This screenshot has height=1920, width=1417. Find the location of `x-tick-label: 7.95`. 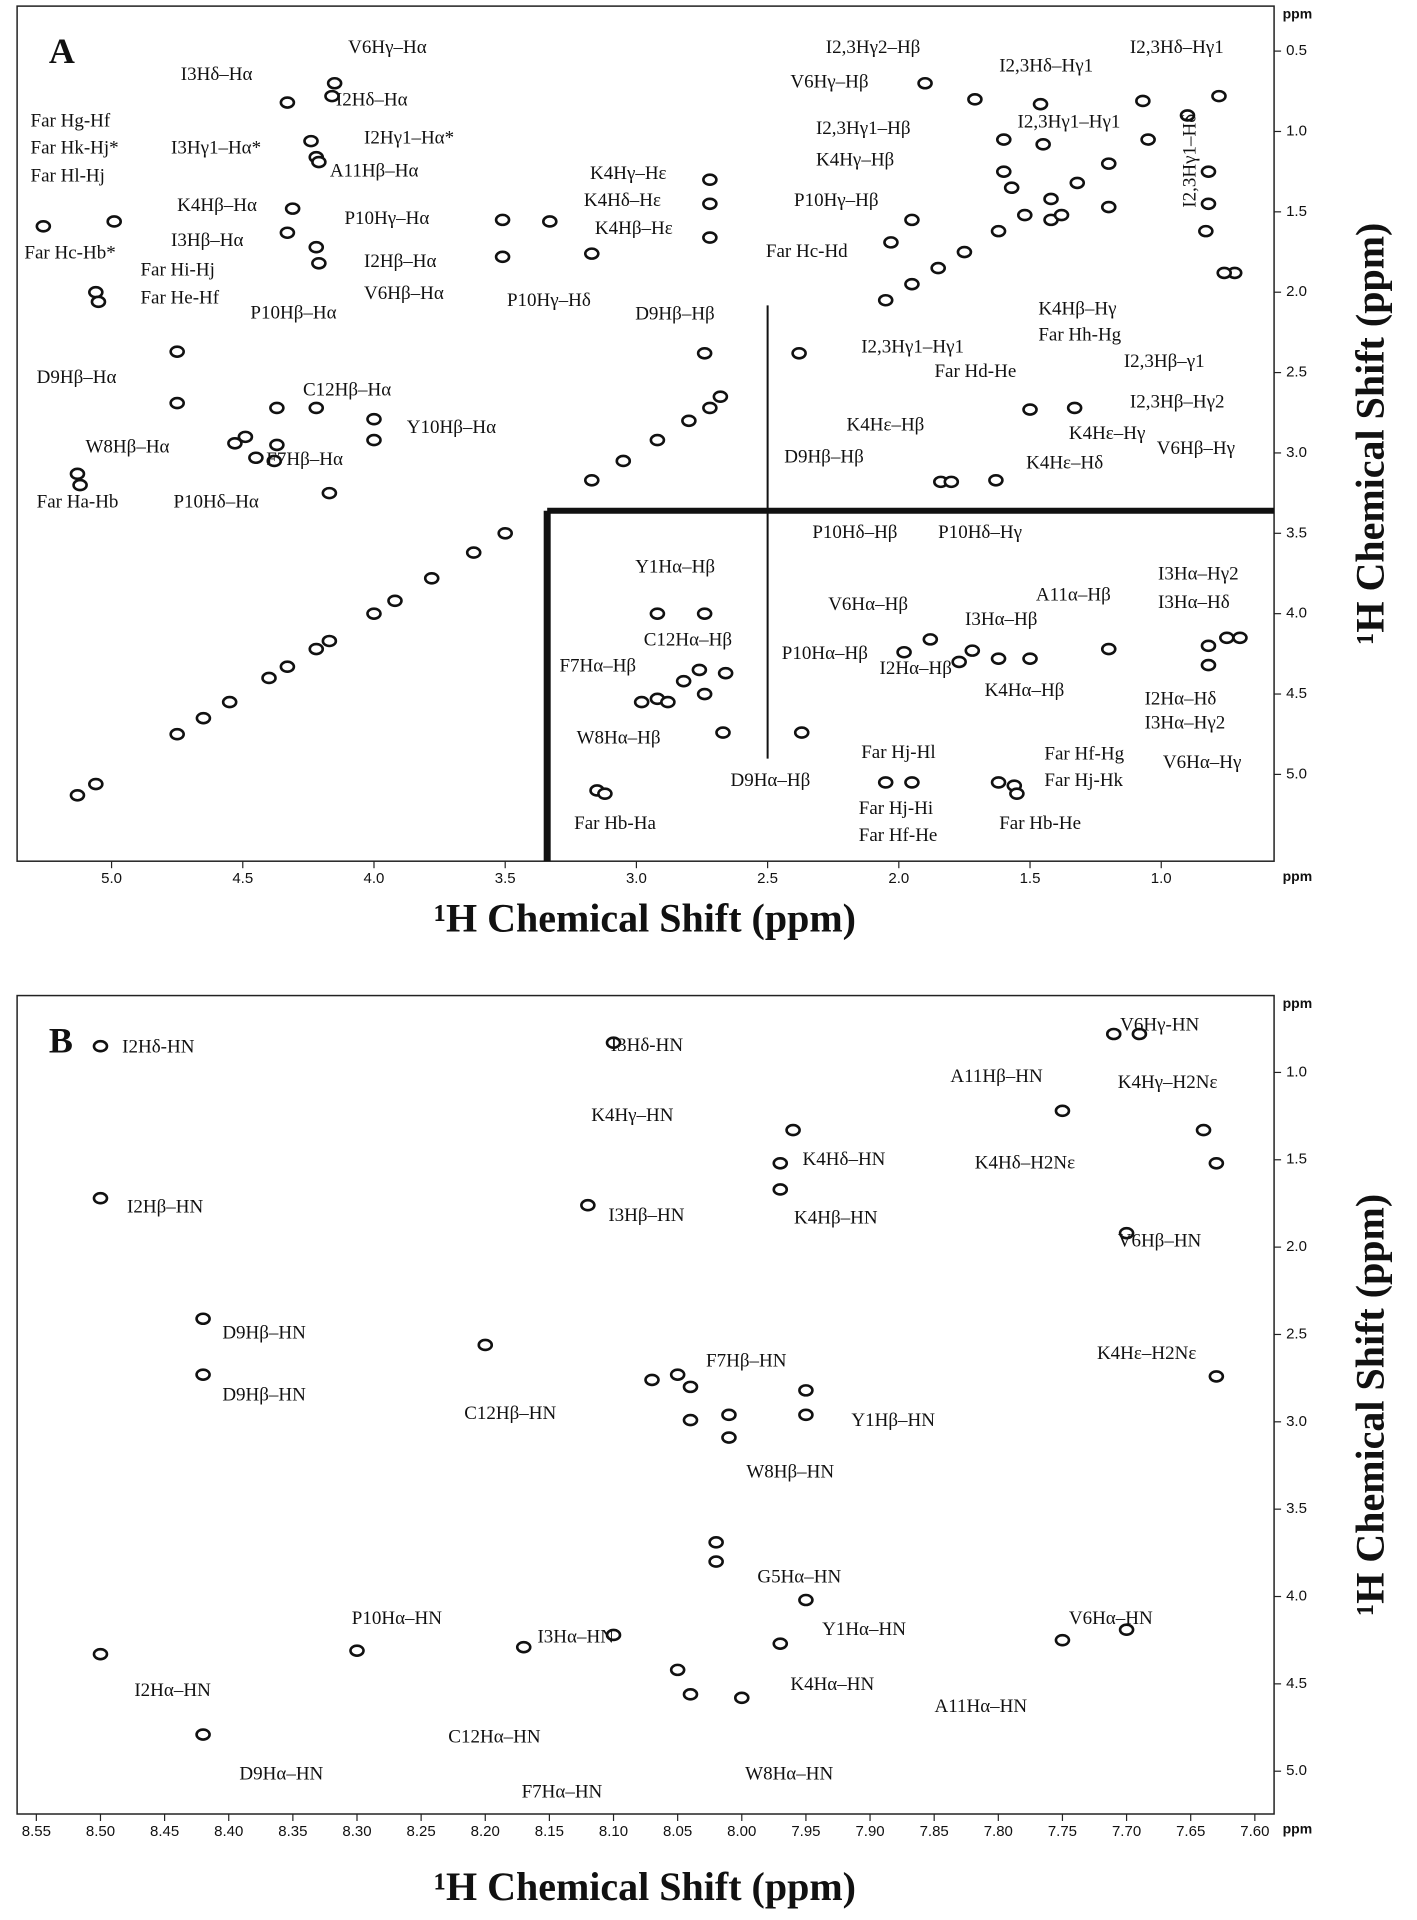

x-tick-label: 7.95 is located at coordinates (805, 1831).